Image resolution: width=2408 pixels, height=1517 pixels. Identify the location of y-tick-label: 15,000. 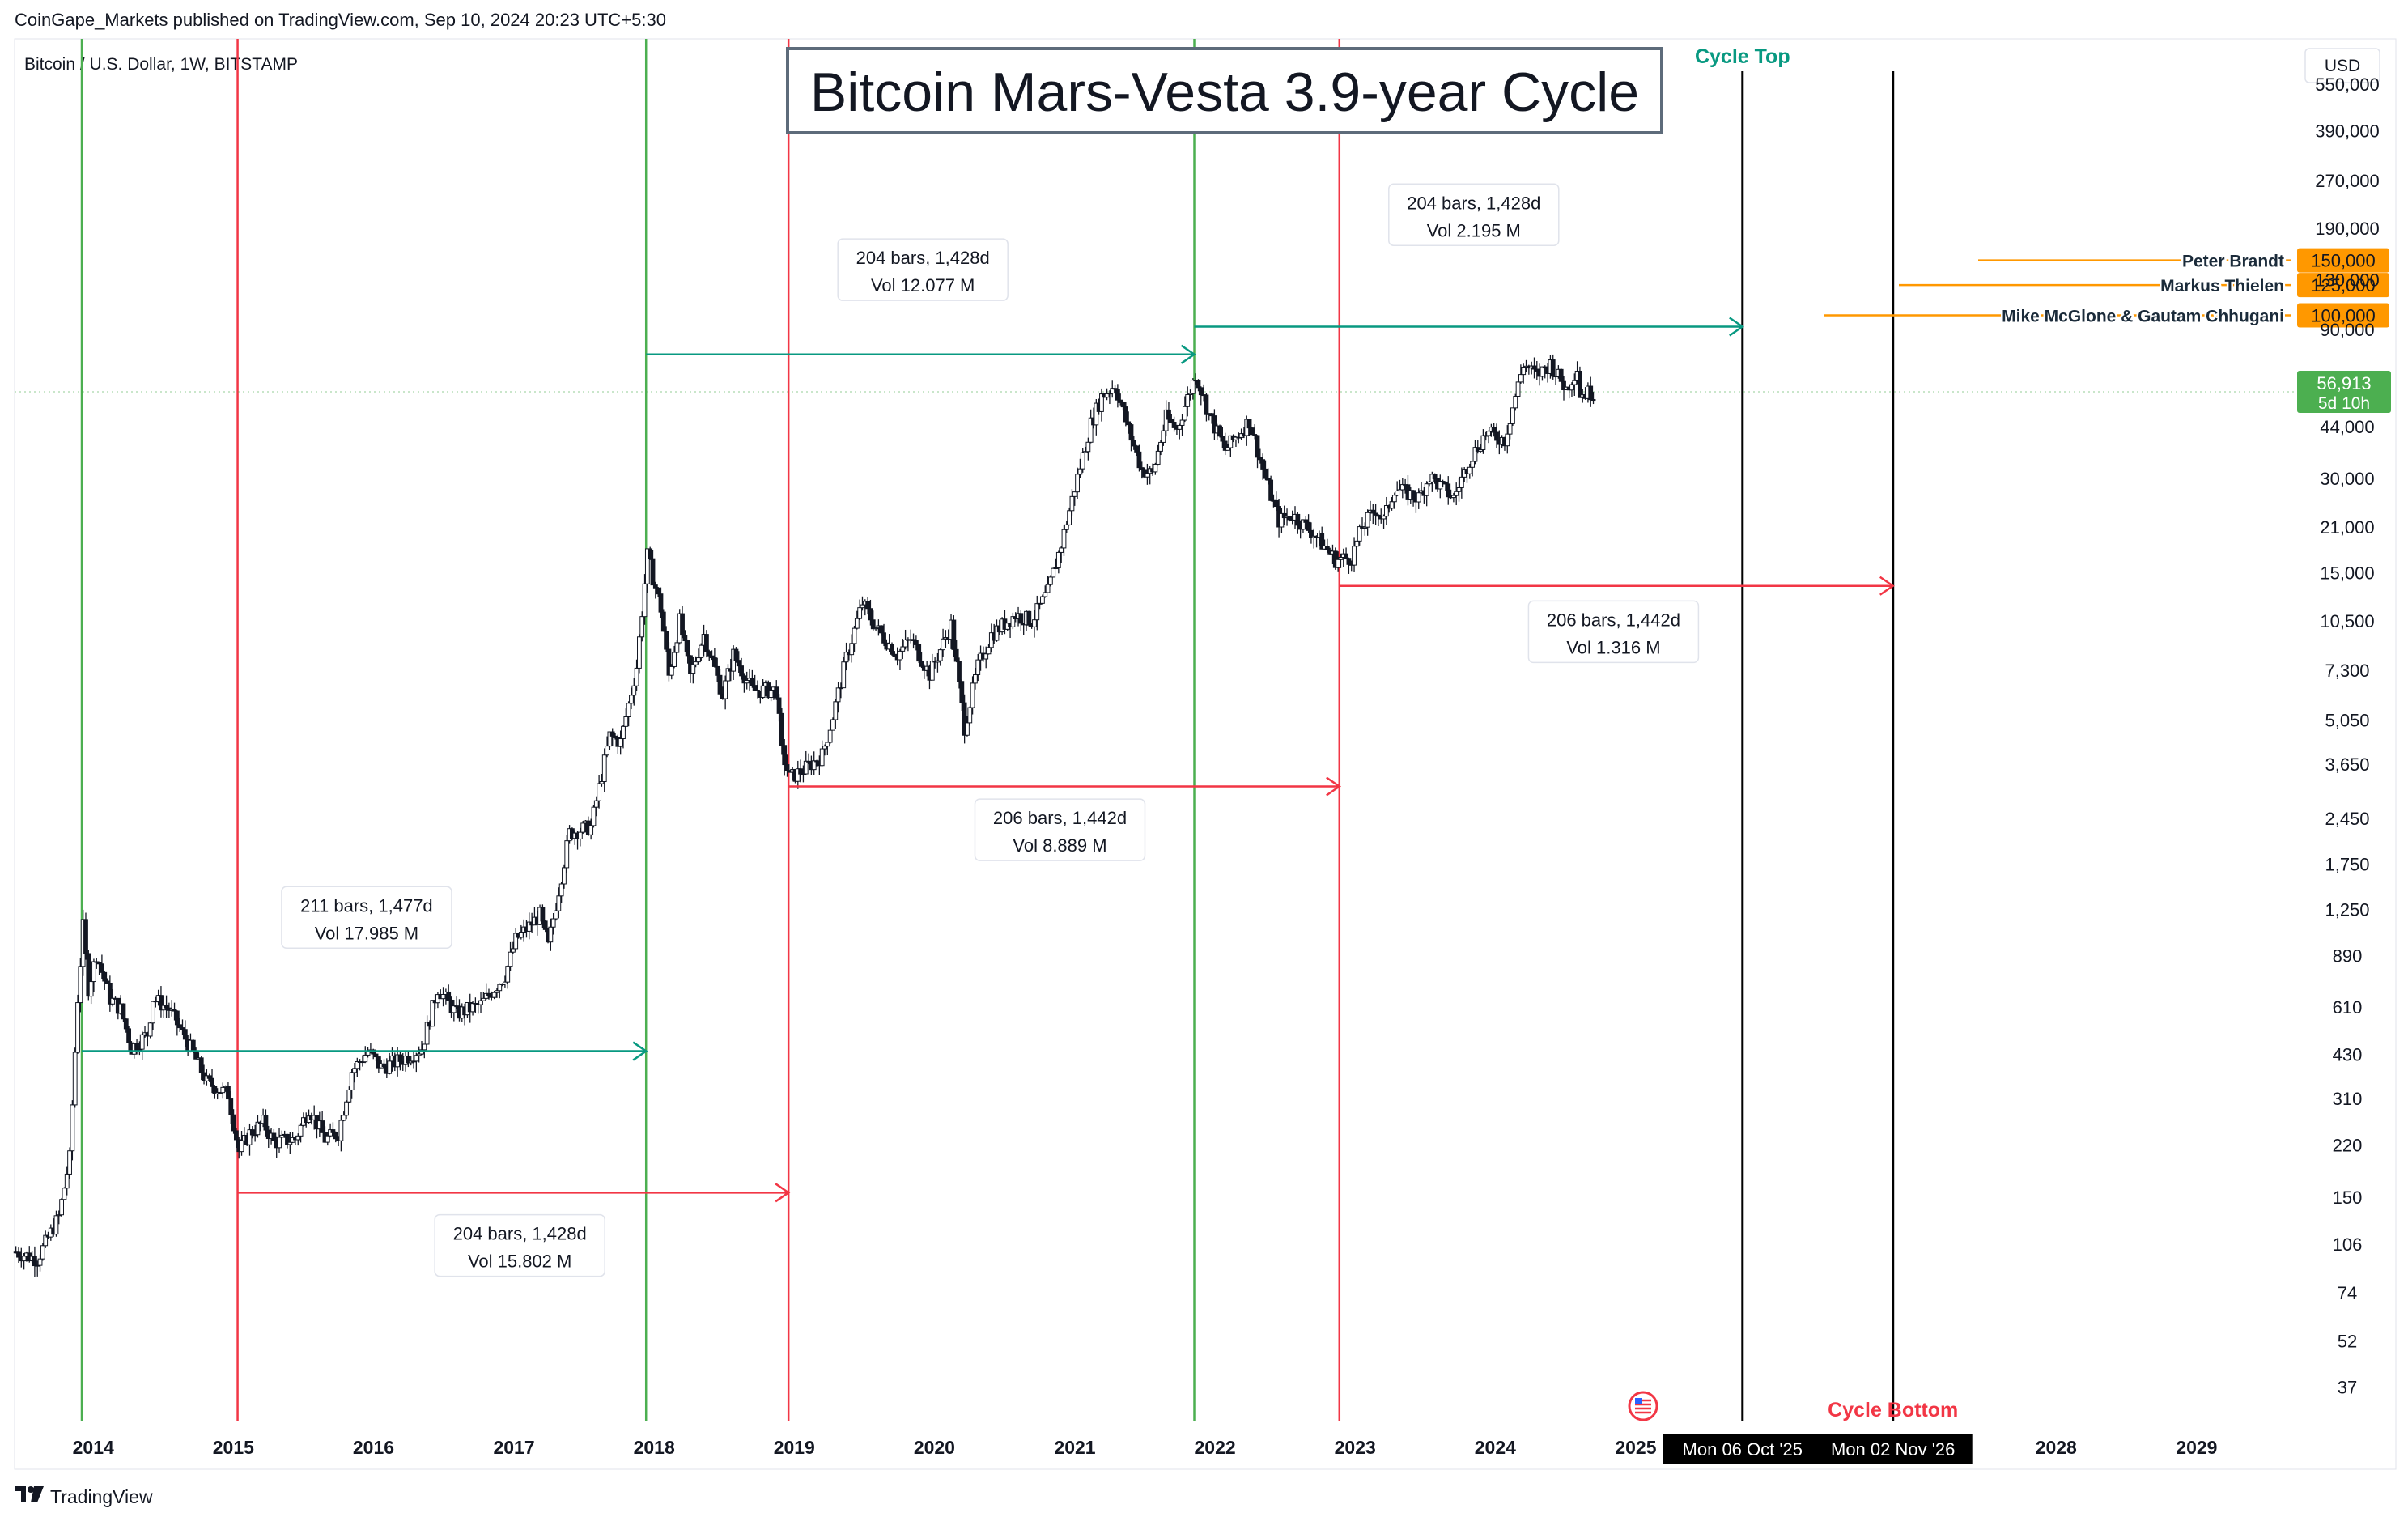
(2347, 573).